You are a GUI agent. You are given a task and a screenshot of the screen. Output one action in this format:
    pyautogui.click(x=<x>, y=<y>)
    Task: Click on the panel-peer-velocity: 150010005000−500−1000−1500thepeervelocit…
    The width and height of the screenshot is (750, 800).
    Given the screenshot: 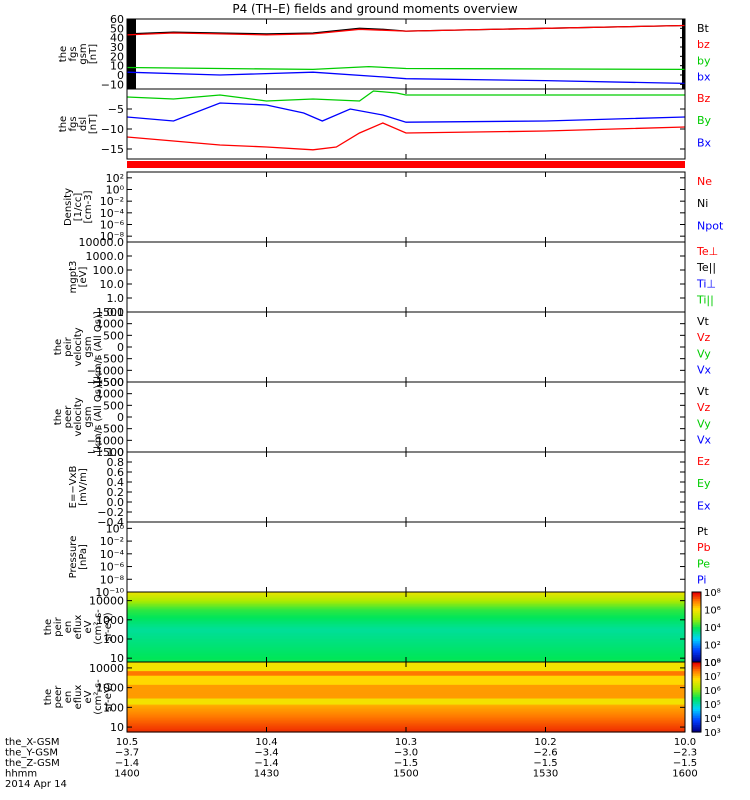 What is the action you would take?
    pyautogui.click(x=382, y=417)
    